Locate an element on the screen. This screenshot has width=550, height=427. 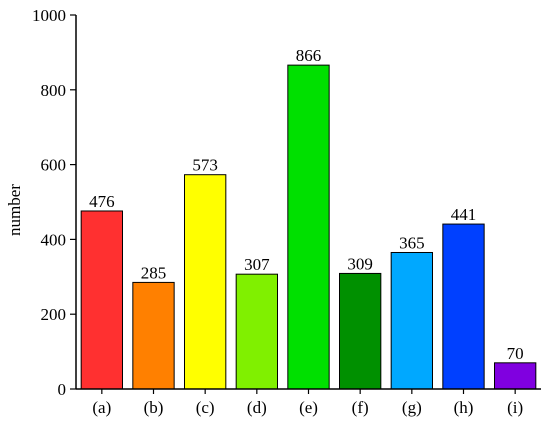
bar-e is located at coordinates (308, 227).